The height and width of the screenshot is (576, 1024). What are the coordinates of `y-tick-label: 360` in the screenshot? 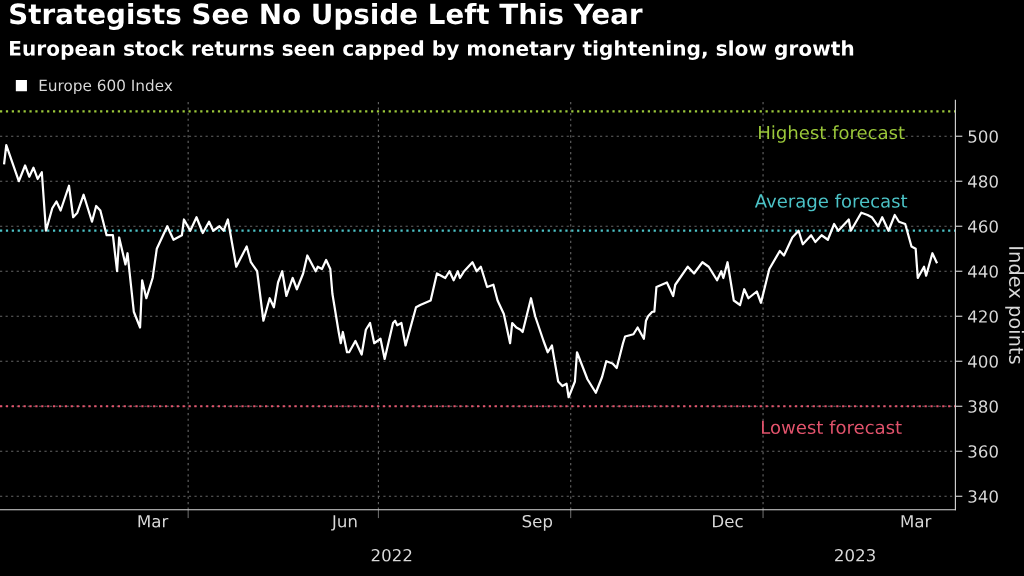 It's located at (983, 451).